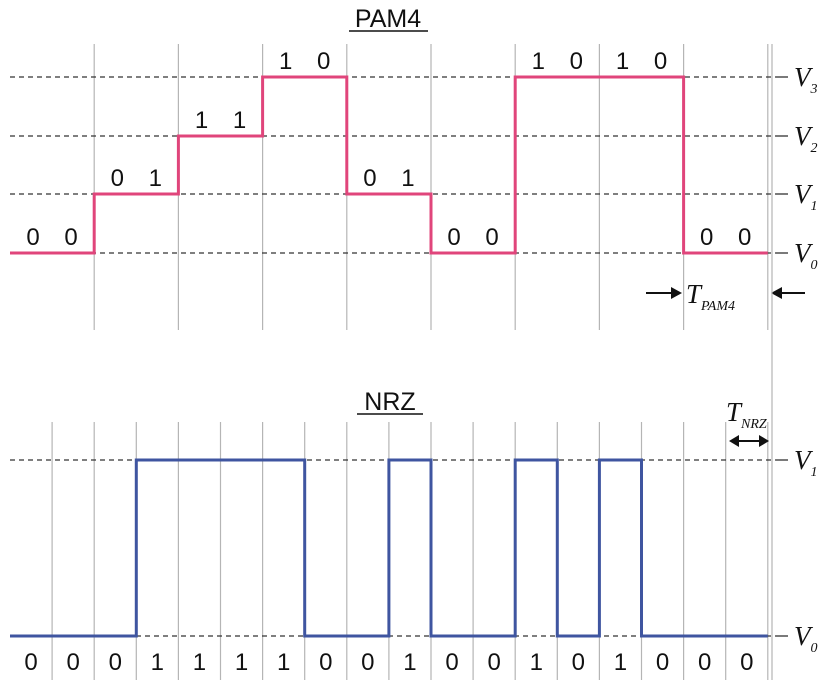 The height and width of the screenshot is (685, 823). Describe the element at coordinates (389, 402) in the screenshot. I see `nrz-title: NRZ` at that location.